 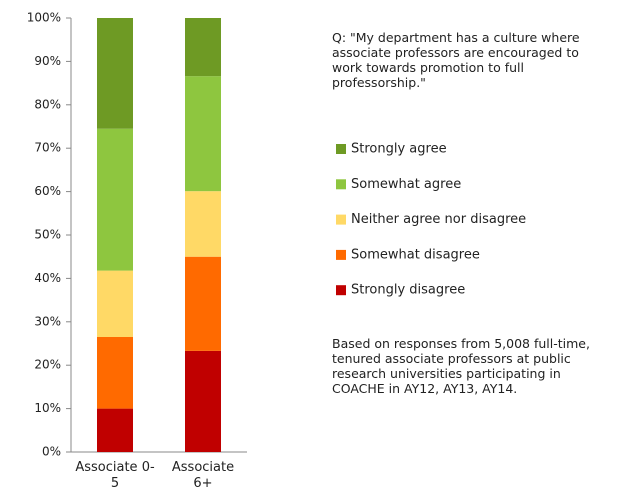 What do you see at coordinates (44, 18) in the screenshot?
I see `y-tick-label: 100%` at bounding box center [44, 18].